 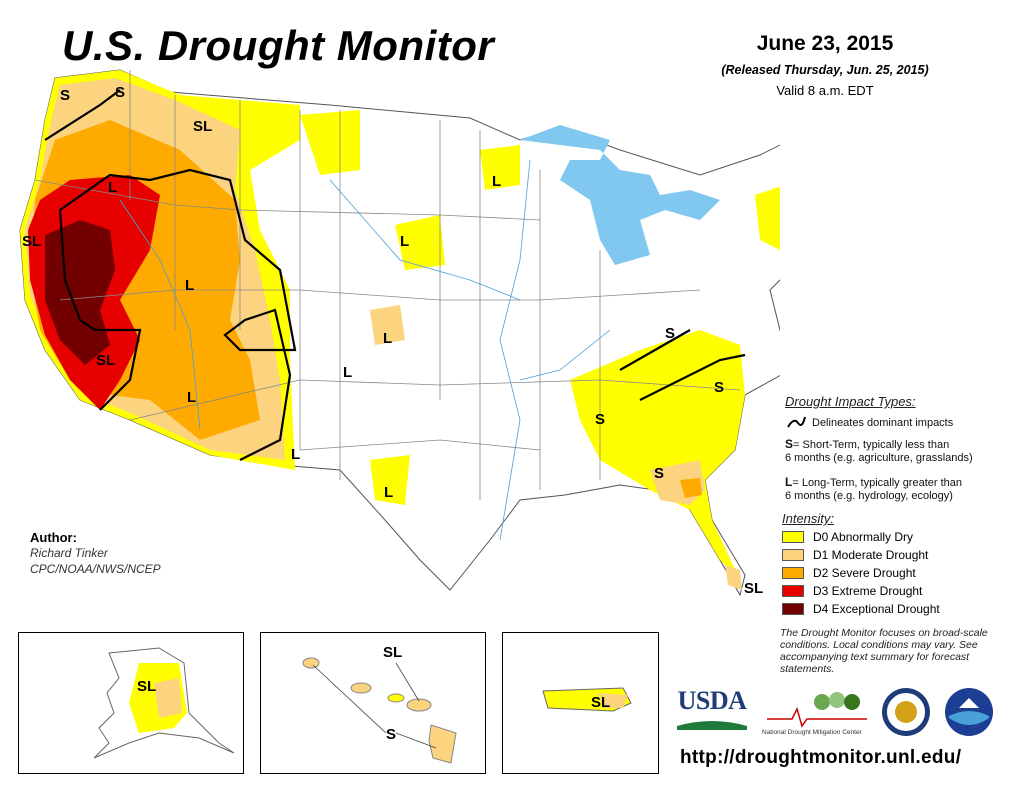 What do you see at coordinates (850, 401) in the screenshot?
I see `impact-types-title: Drought Impact Types:` at bounding box center [850, 401].